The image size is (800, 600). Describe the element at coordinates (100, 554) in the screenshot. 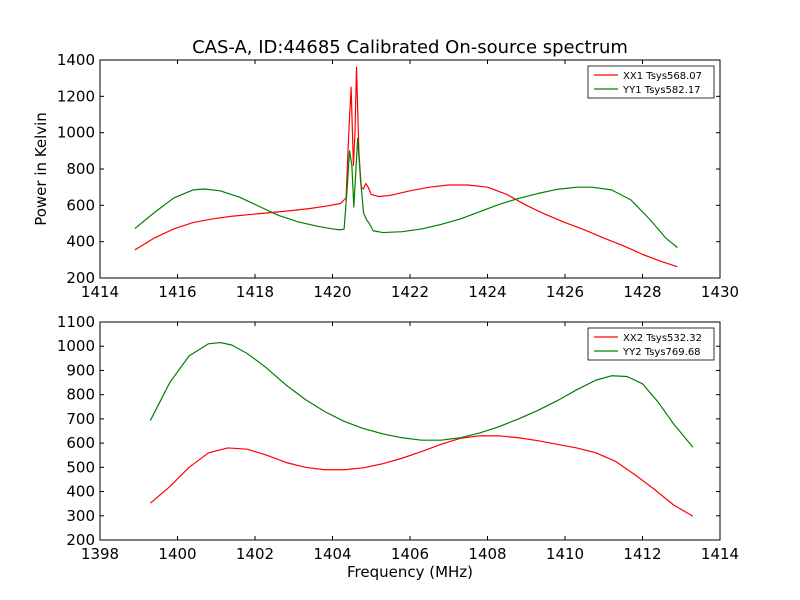

I see `x-tick-label: 1398` at that location.